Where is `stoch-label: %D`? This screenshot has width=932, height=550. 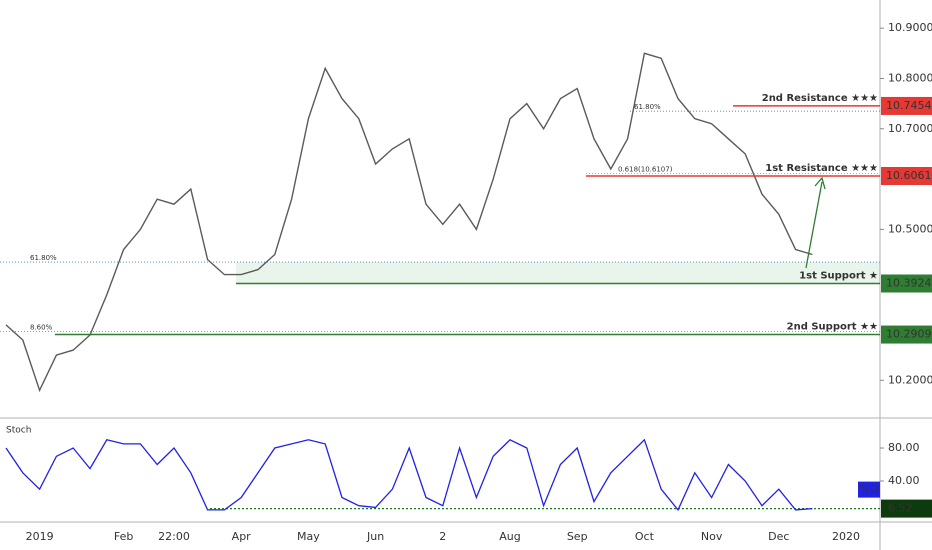 stoch-label: %D is located at coordinates (869, 489).